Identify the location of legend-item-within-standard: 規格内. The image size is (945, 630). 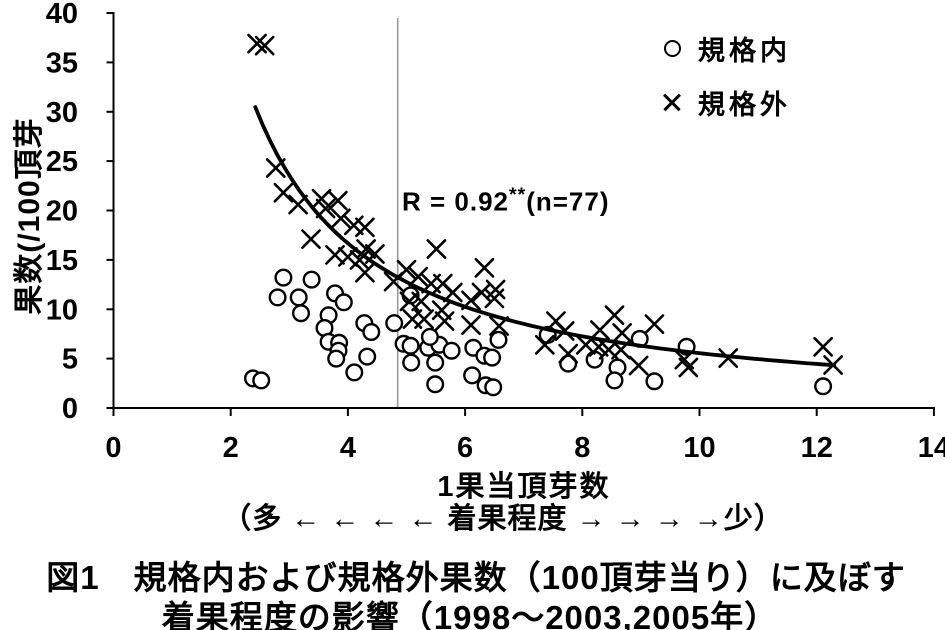
(718, 48).